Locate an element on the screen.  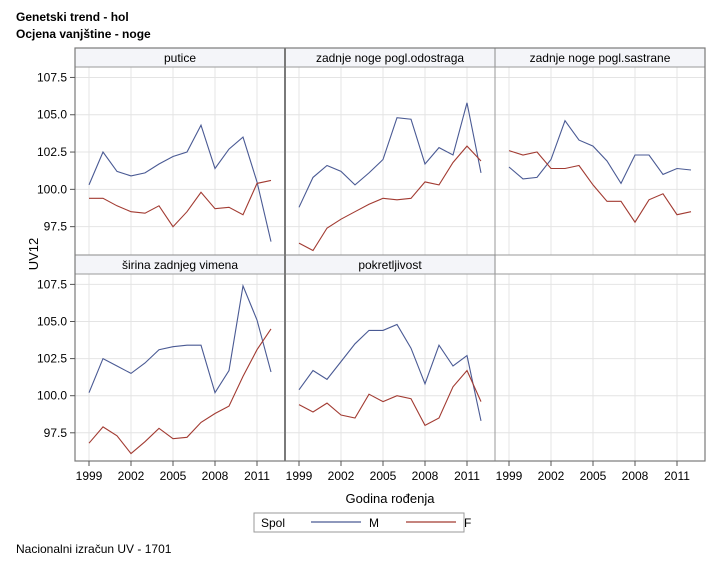
panel-title: pokretljivost is located at coordinates (390, 265).